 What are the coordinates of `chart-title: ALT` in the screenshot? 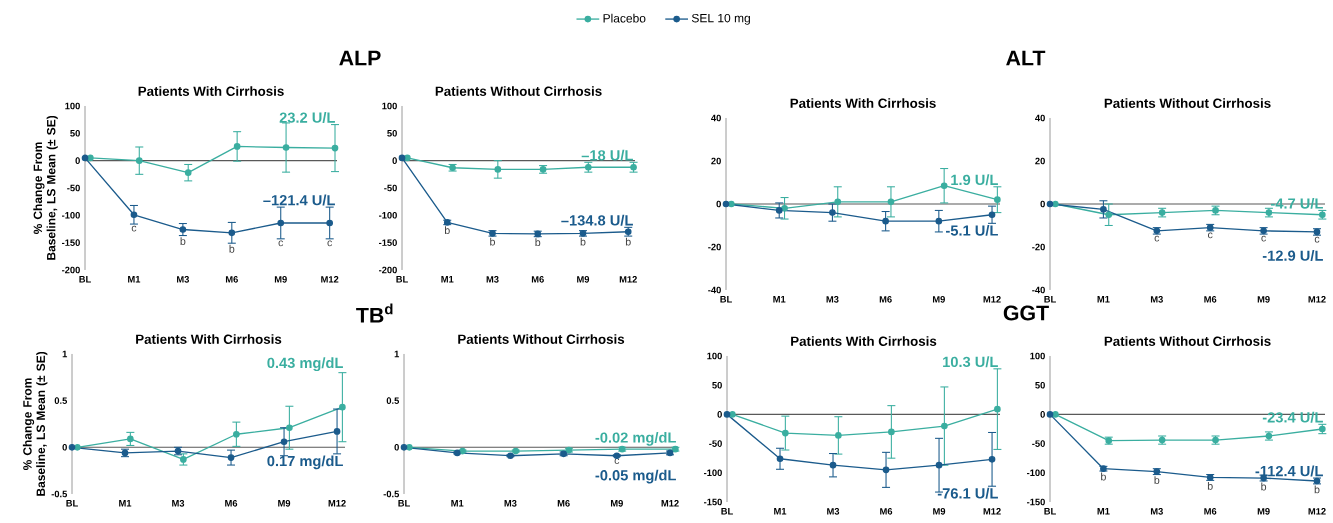 It's located at (1026, 58).